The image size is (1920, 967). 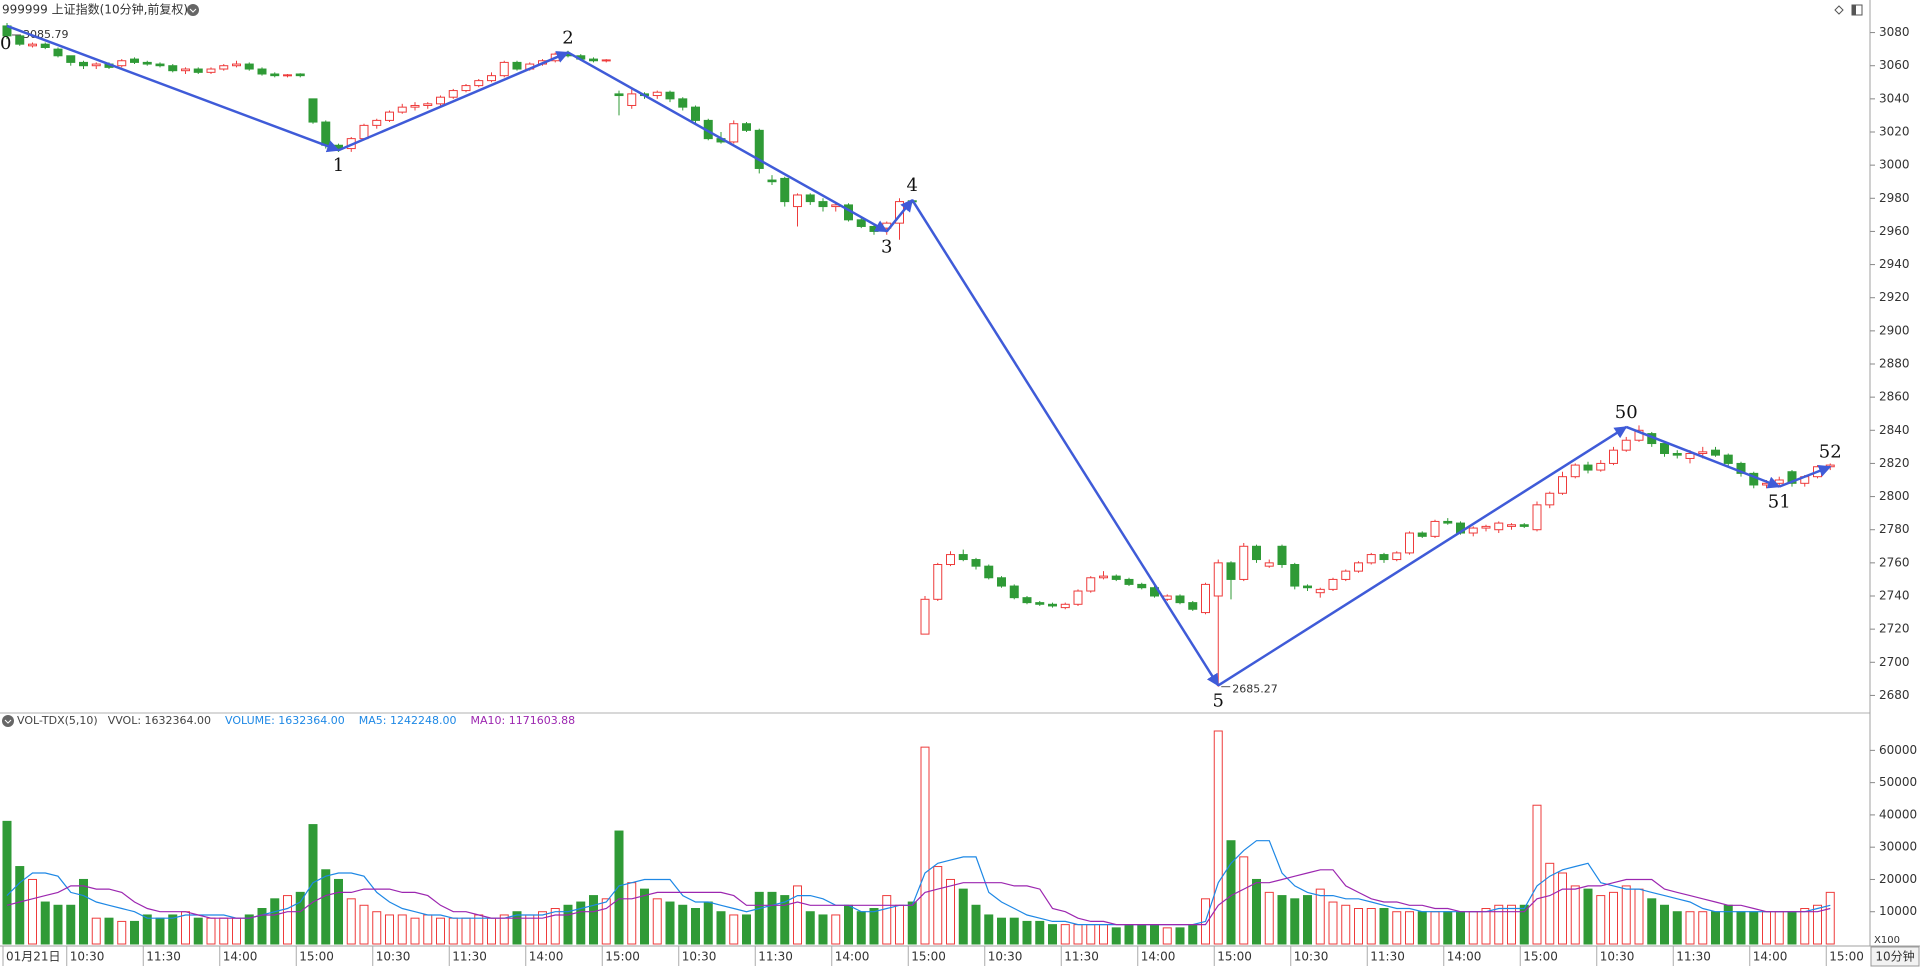 What do you see at coordinates (1894, 165) in the screenshot?
I see `y-tick-label: 3000` at bounding box center [1894, 165].